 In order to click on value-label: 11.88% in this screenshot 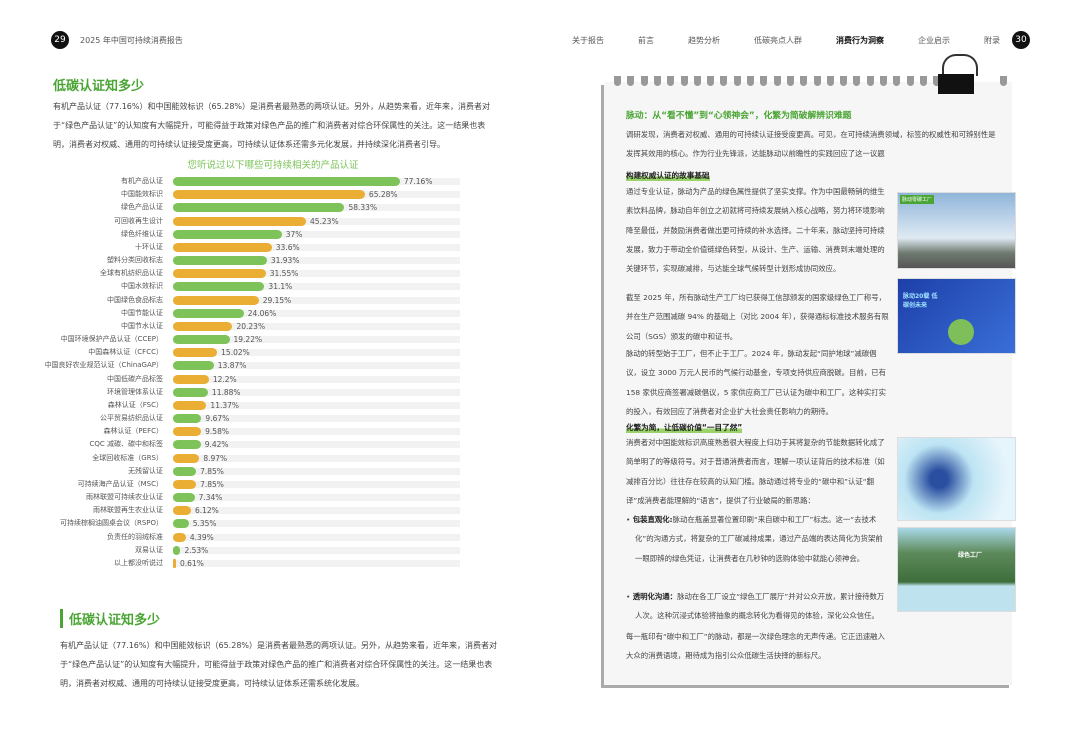, I will do `click(226, 392)`.